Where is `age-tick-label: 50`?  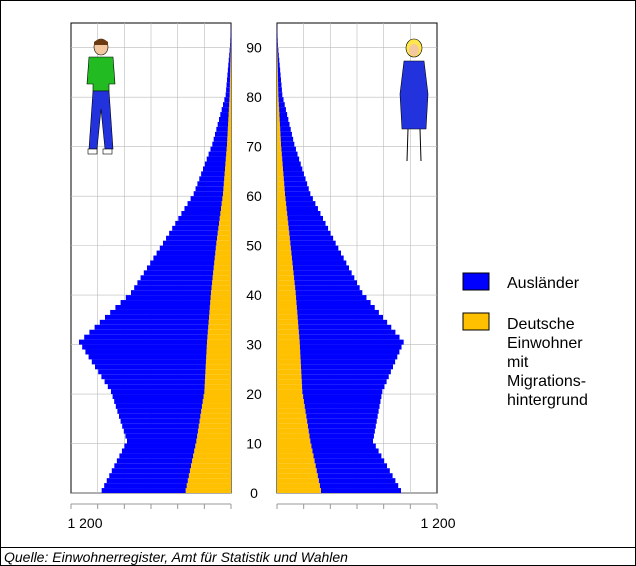
age-tick-label: 50 is located at coordinates (254, 246).